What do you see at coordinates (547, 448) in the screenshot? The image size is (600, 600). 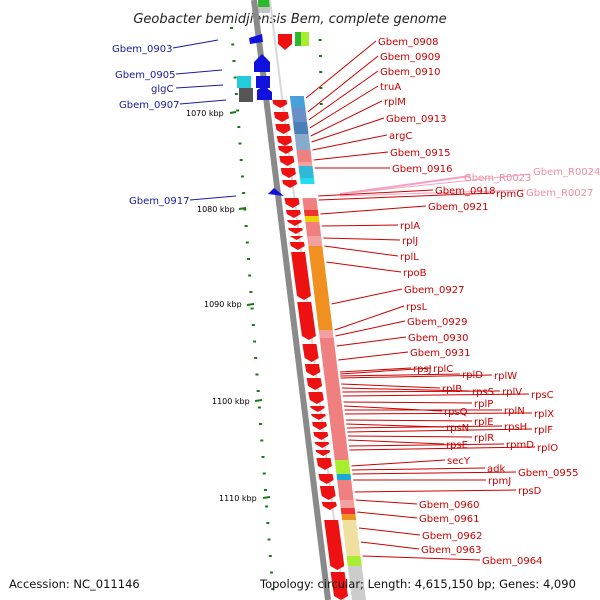 I see `gene-label: rplO` at bounding box center [547, 448].